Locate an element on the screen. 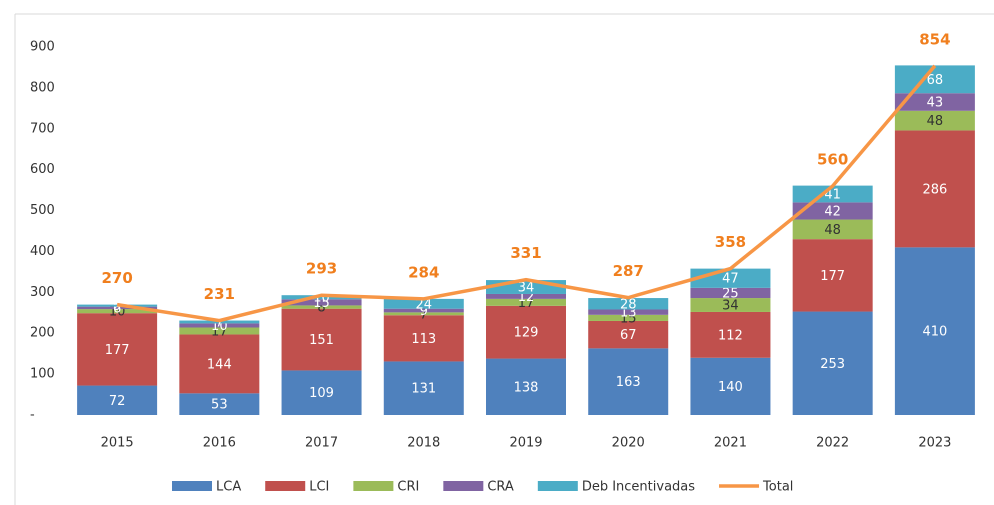  data-label: 140 is located at coordinates (730, 387).